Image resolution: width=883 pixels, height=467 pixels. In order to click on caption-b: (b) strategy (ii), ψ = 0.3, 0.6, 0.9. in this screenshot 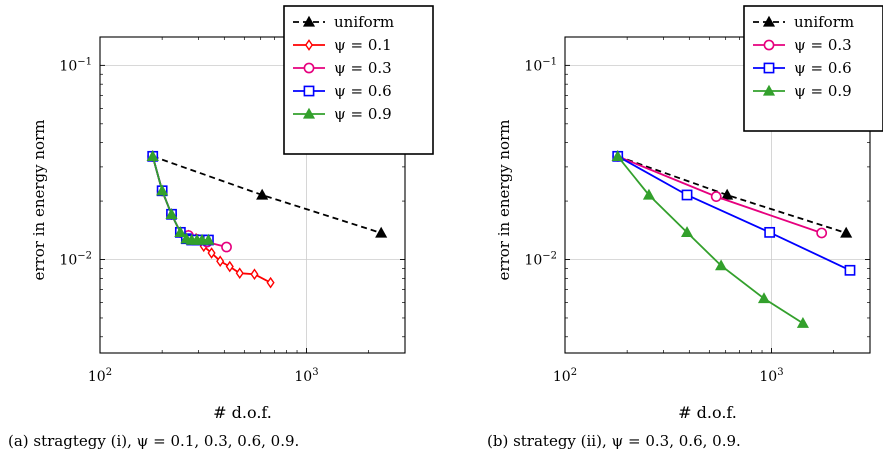, I will do `click(614, 441)`.